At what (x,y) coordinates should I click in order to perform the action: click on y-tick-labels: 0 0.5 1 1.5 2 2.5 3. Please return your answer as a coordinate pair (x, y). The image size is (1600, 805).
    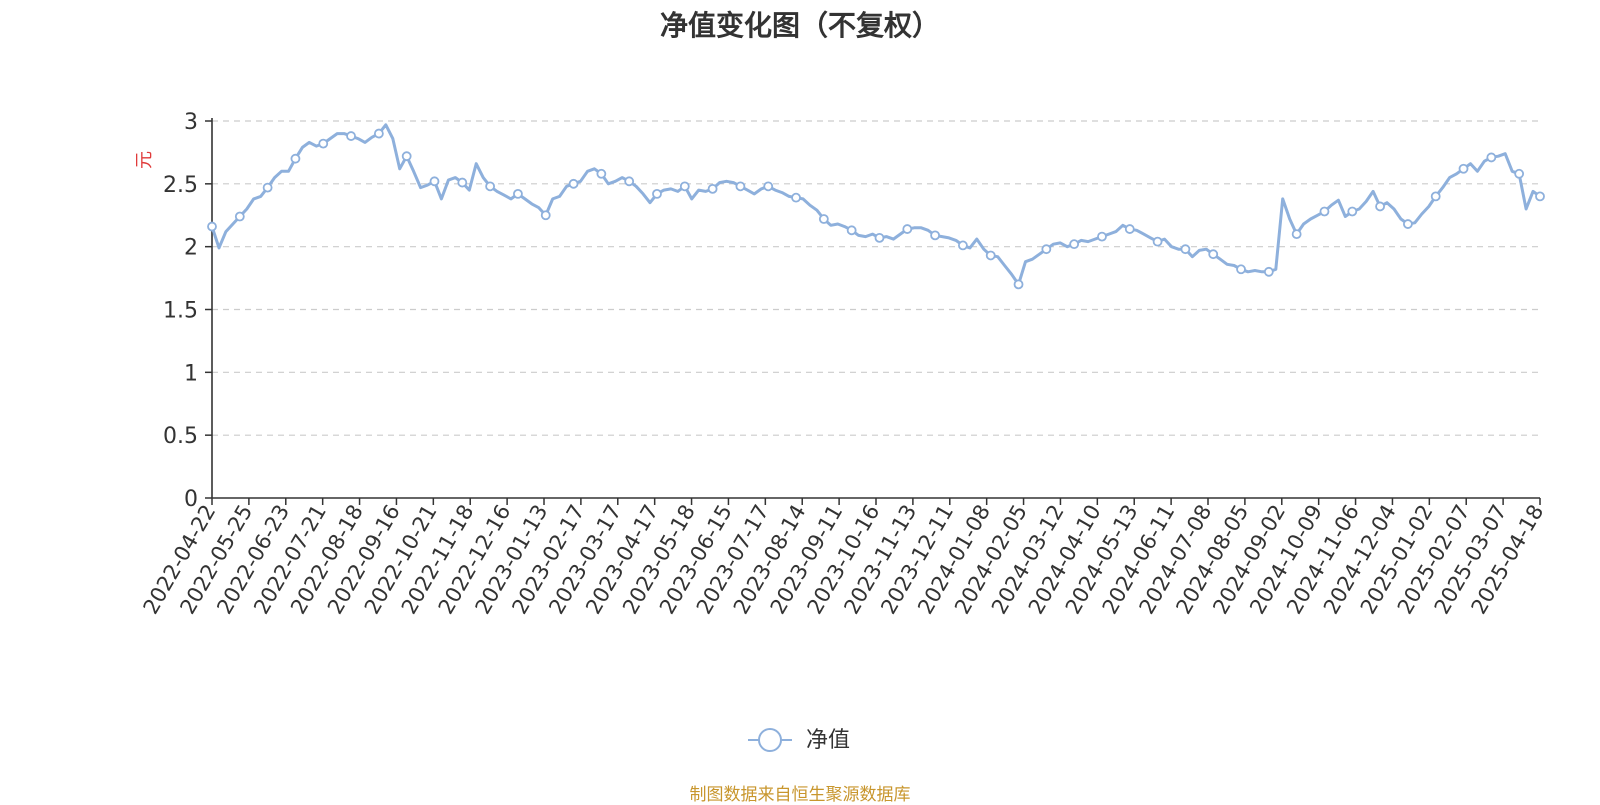
    Looking at the image, I should click on (180, 311).